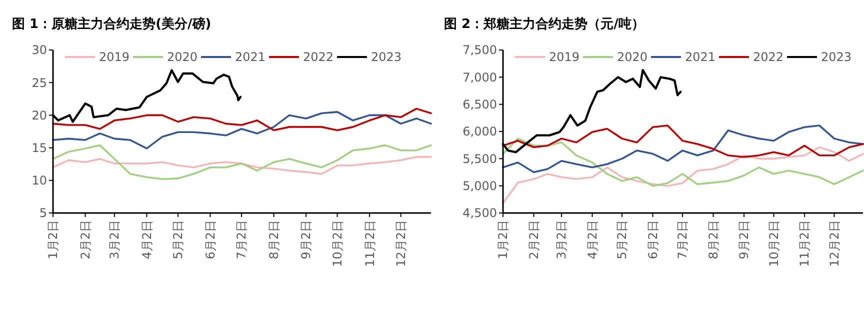 This screenshot has height=324, width=864. Describe the element at coordinates (479, 186) in the screenshot. I see `y-tick-label: 5,000` at that location.